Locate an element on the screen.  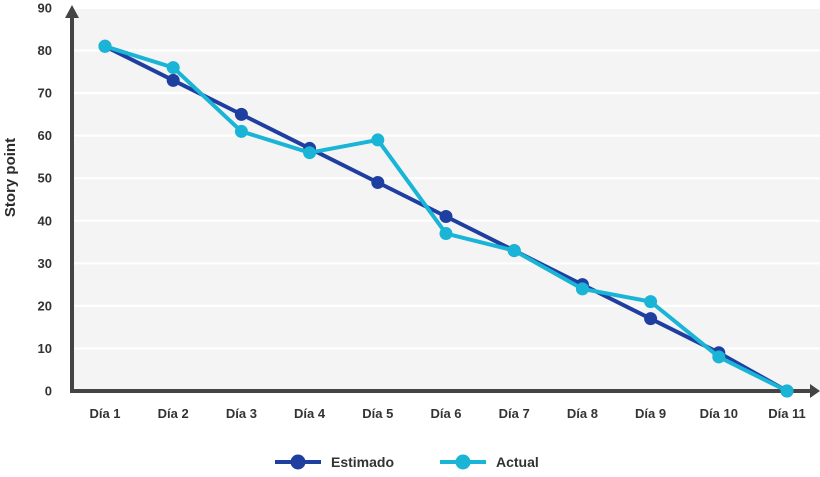
y-tick-label: 70 is located at coordinates (45, 93).